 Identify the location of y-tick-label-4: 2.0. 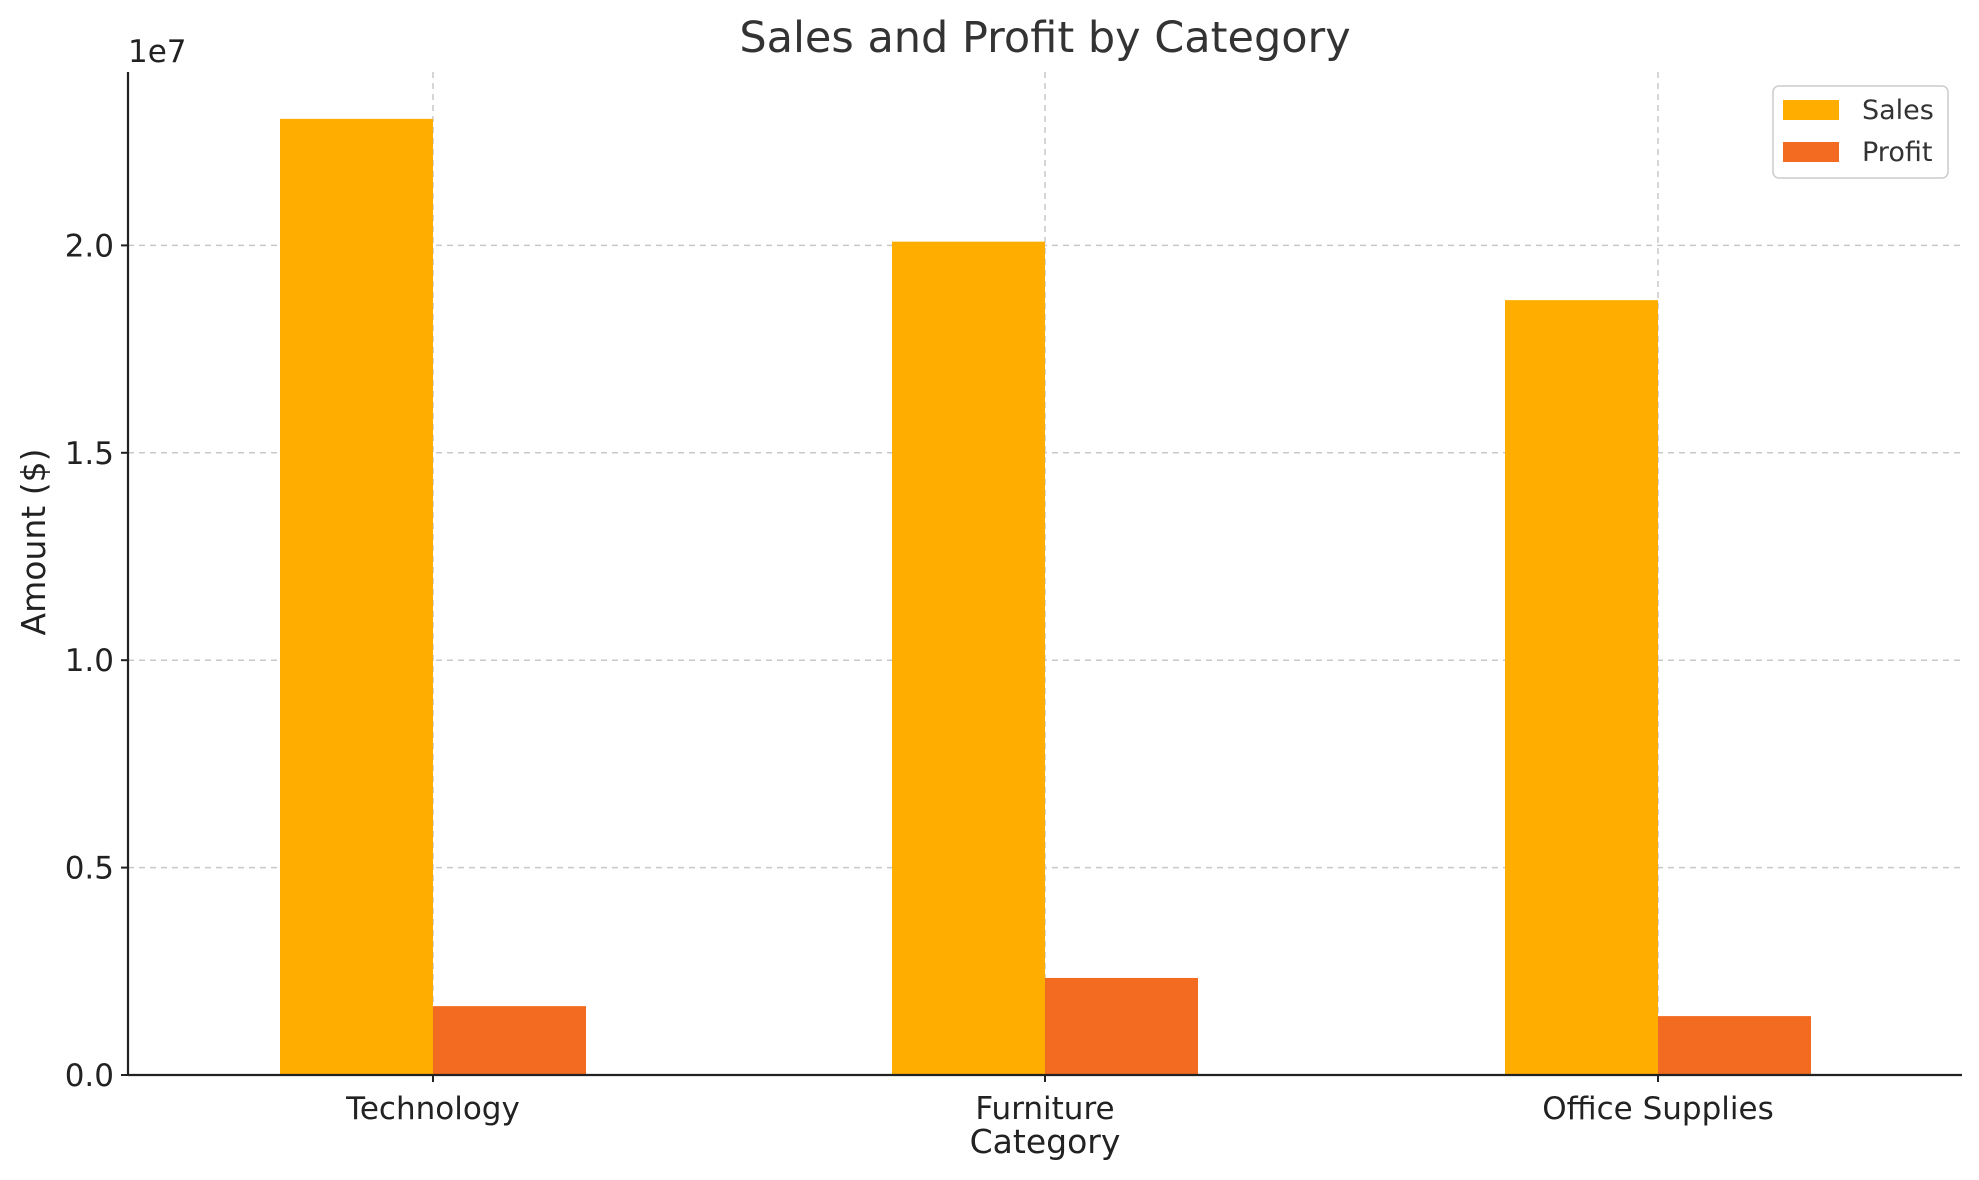
(89, 246).